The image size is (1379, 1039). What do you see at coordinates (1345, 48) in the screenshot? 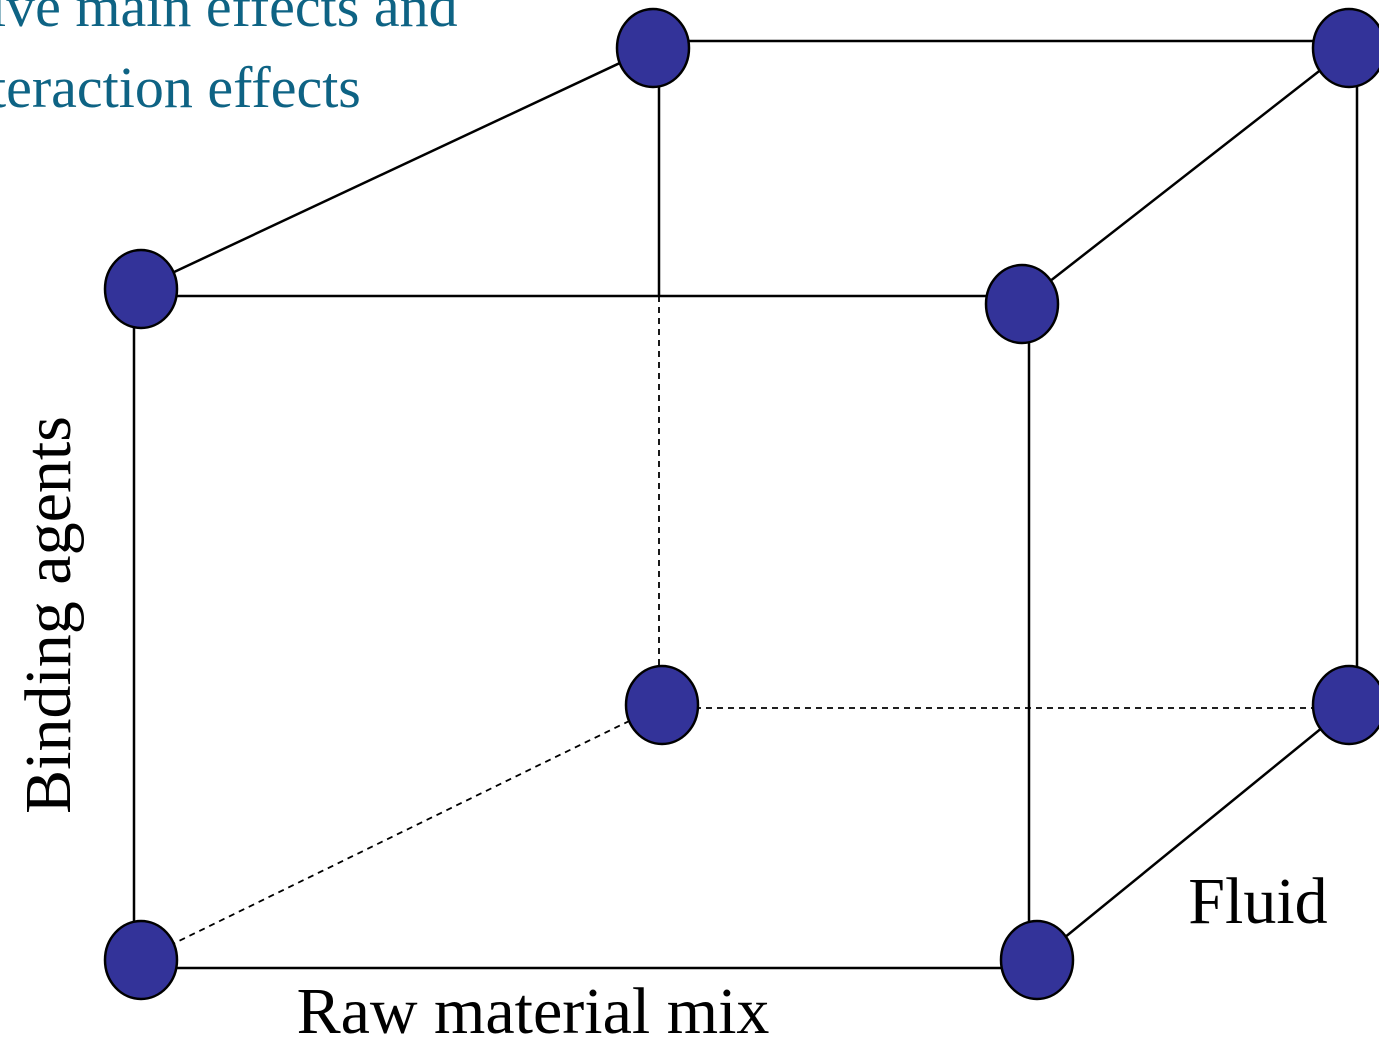
I see `vertex-back-top-right` at bounding box center [1345, 48].